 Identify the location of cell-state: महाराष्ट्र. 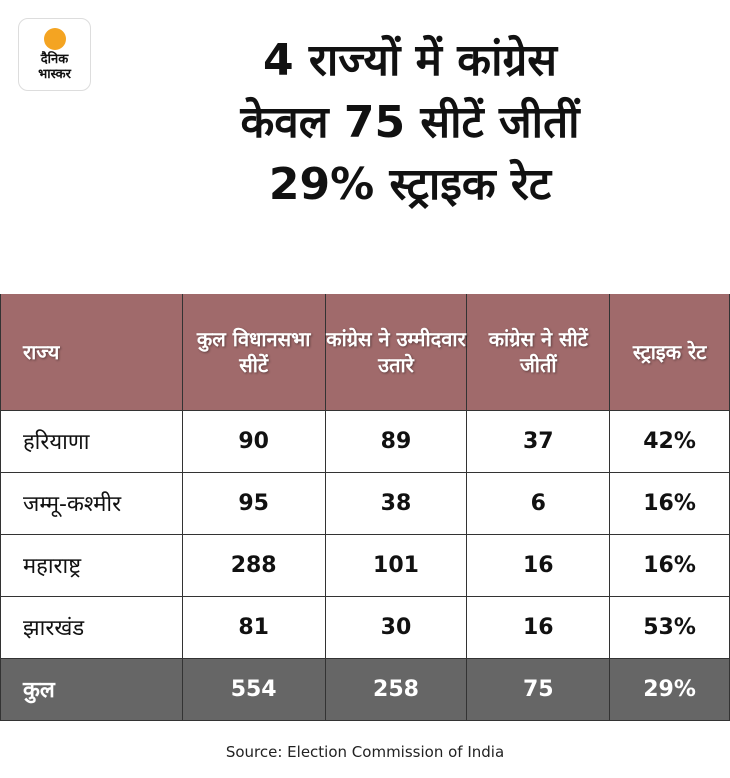
(91, 565).